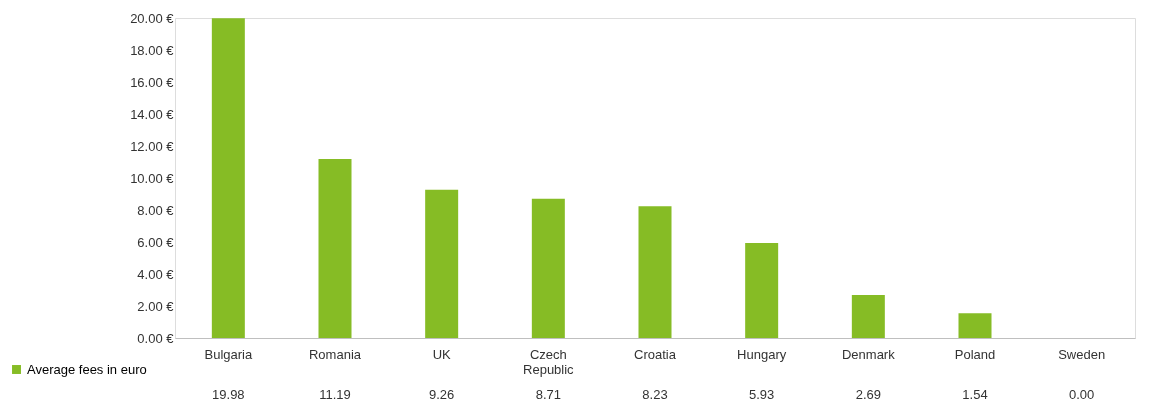  I want to click on text: 19.98, so click(228, 394).